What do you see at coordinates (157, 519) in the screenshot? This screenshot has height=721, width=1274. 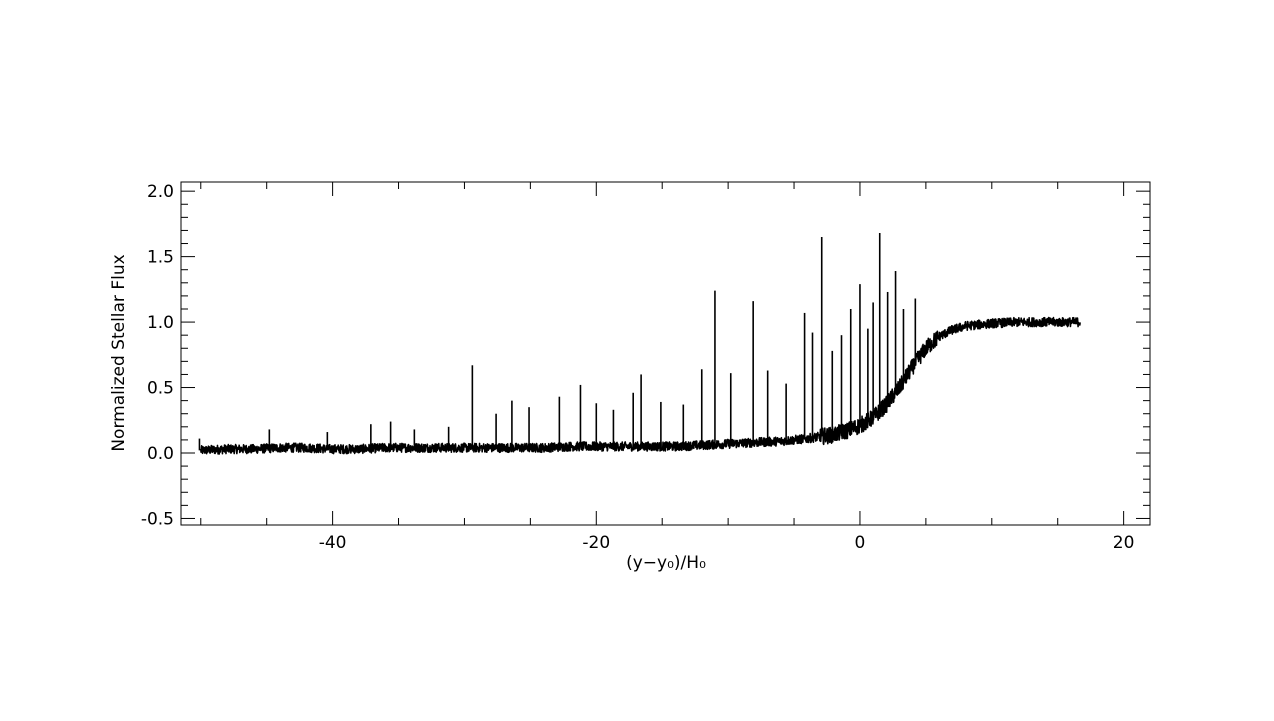 I see `y-tick-label: -0.5` at bounding box center [157, 519].